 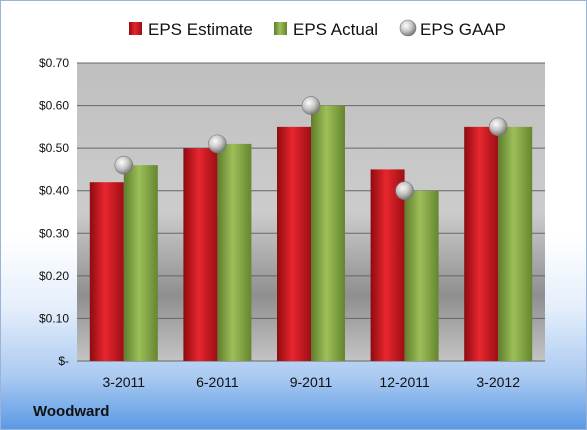 What do you see at coordinates (54, 212) in the screenshot?
I see `y-axis-ticks: $- $0.10 $0.20 $0.30 $0.40 $0.50 $0.60 $0.70` at bounding box center [54, 212].